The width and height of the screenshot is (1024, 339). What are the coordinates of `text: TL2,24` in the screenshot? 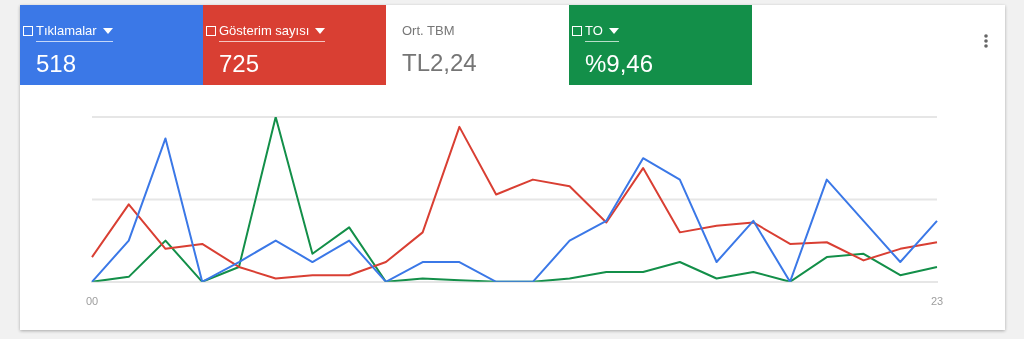 It's located at (440, 63).